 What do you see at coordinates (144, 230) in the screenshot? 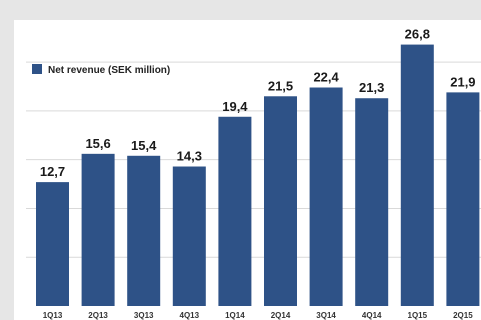
I see `bar-3Q13` at bounding box center [144, 230].